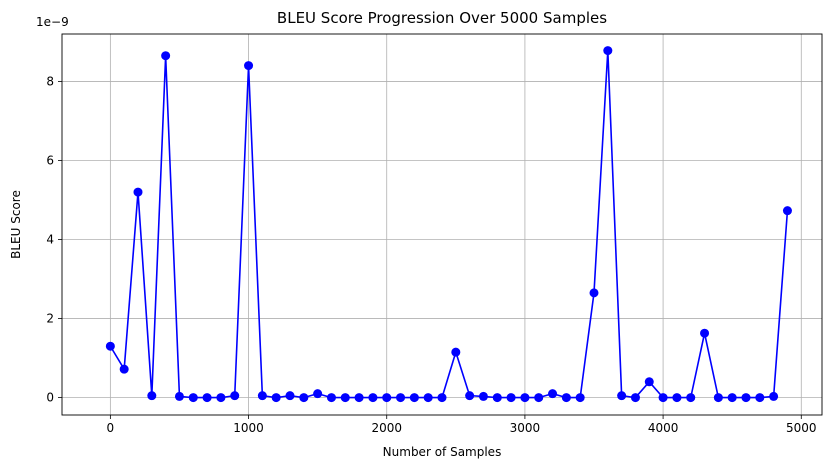  Describe the element at coordinates (386, 428) in the screenshot. I see `x-tick-label: 2000` at that location.